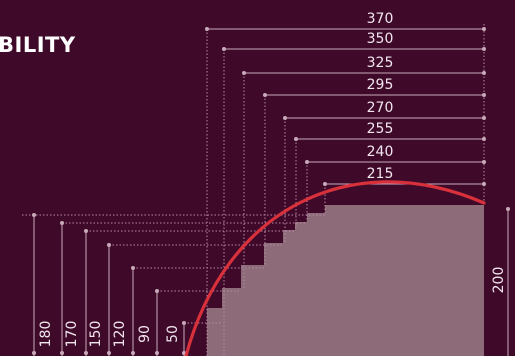  What do you see at coordinates (380, 129) in the screenshot?
I see `top-dimension-label: 255` at bounding box center [380, 129].